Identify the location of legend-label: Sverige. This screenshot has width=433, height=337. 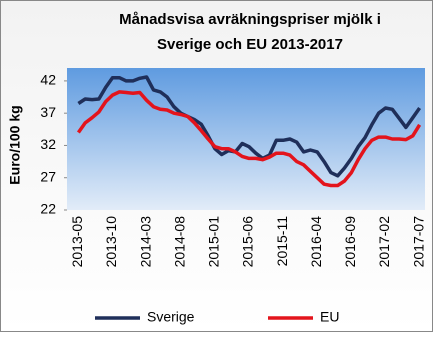
(171, 317).